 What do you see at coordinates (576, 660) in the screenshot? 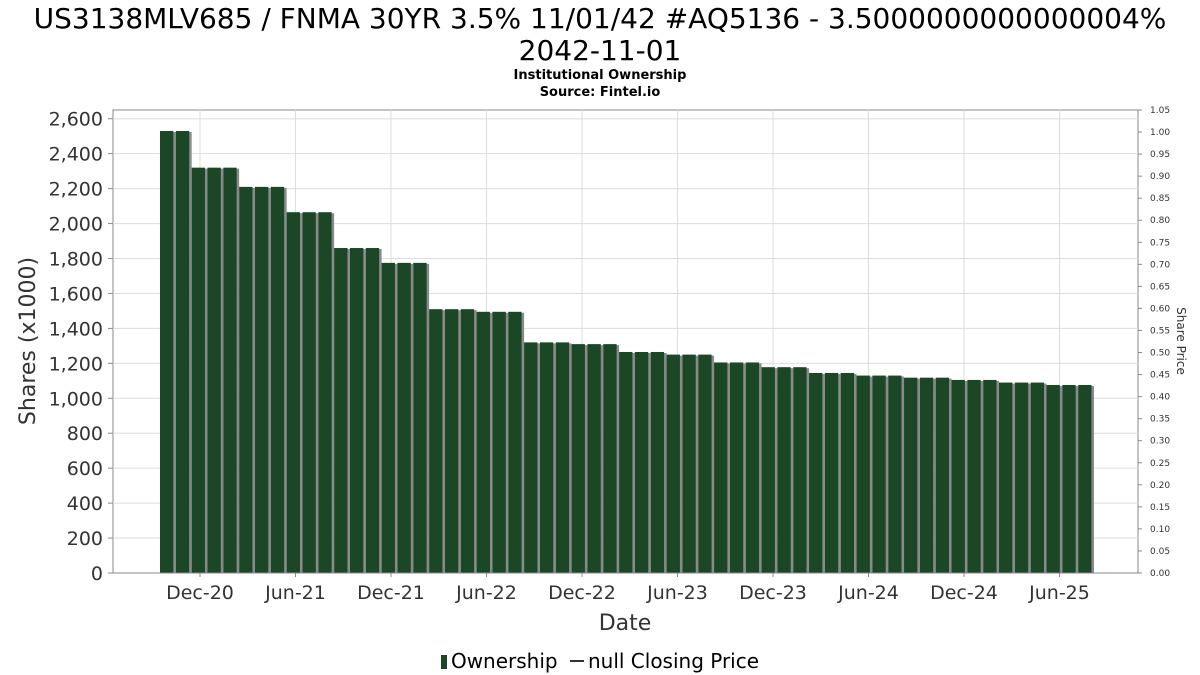
I see `line-swatch-icon` at bounding box center [576, 660].